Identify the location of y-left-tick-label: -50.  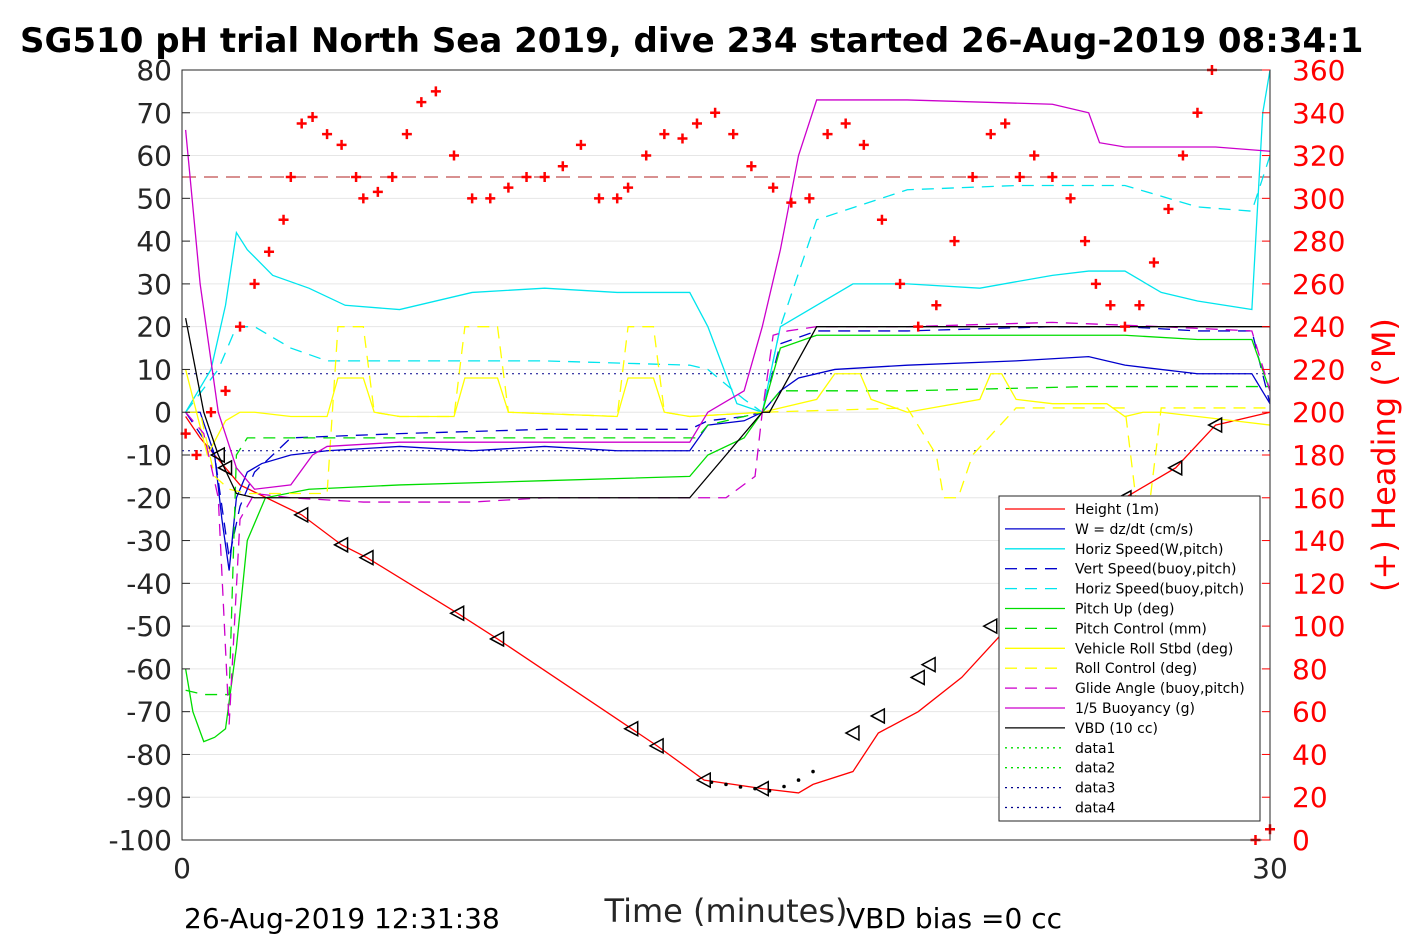
(149, 626).